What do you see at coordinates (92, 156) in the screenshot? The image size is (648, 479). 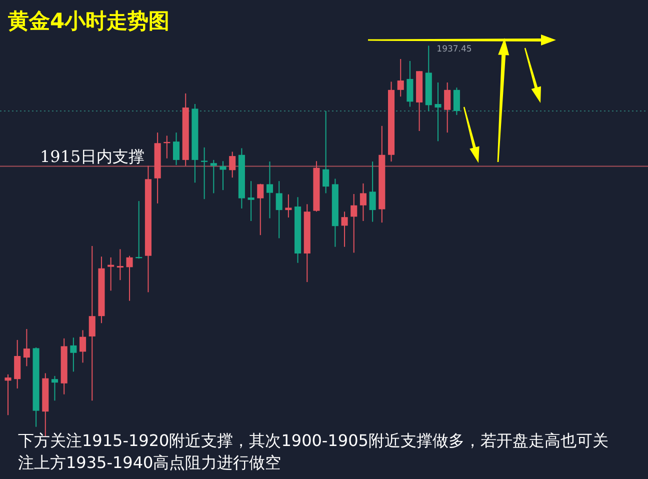 I see `ref-line-label: 1915日内支撑` at bounding box center [92, 156].